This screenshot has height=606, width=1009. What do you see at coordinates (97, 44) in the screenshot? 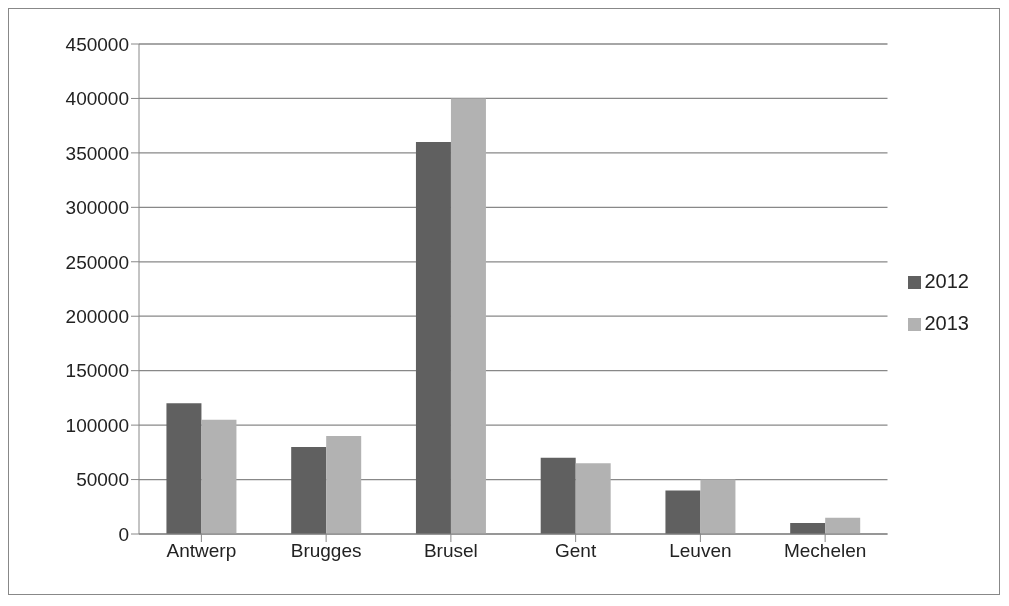
I see `y-tick-label: 450000` at bounding box center [97, 44].